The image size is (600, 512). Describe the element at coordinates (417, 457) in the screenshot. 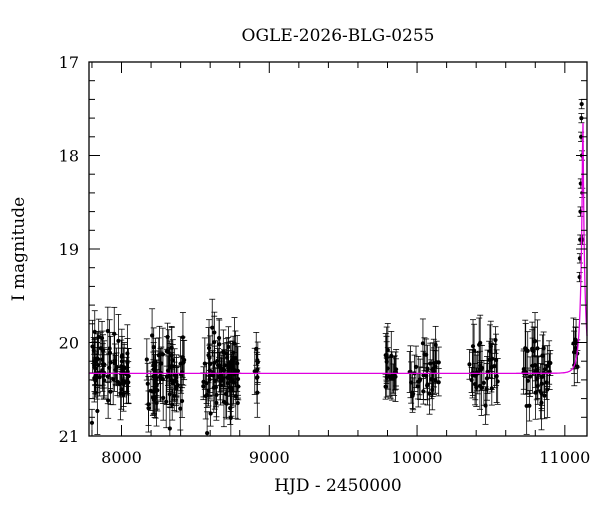

I see `x-tick-label: 10000` at that location.